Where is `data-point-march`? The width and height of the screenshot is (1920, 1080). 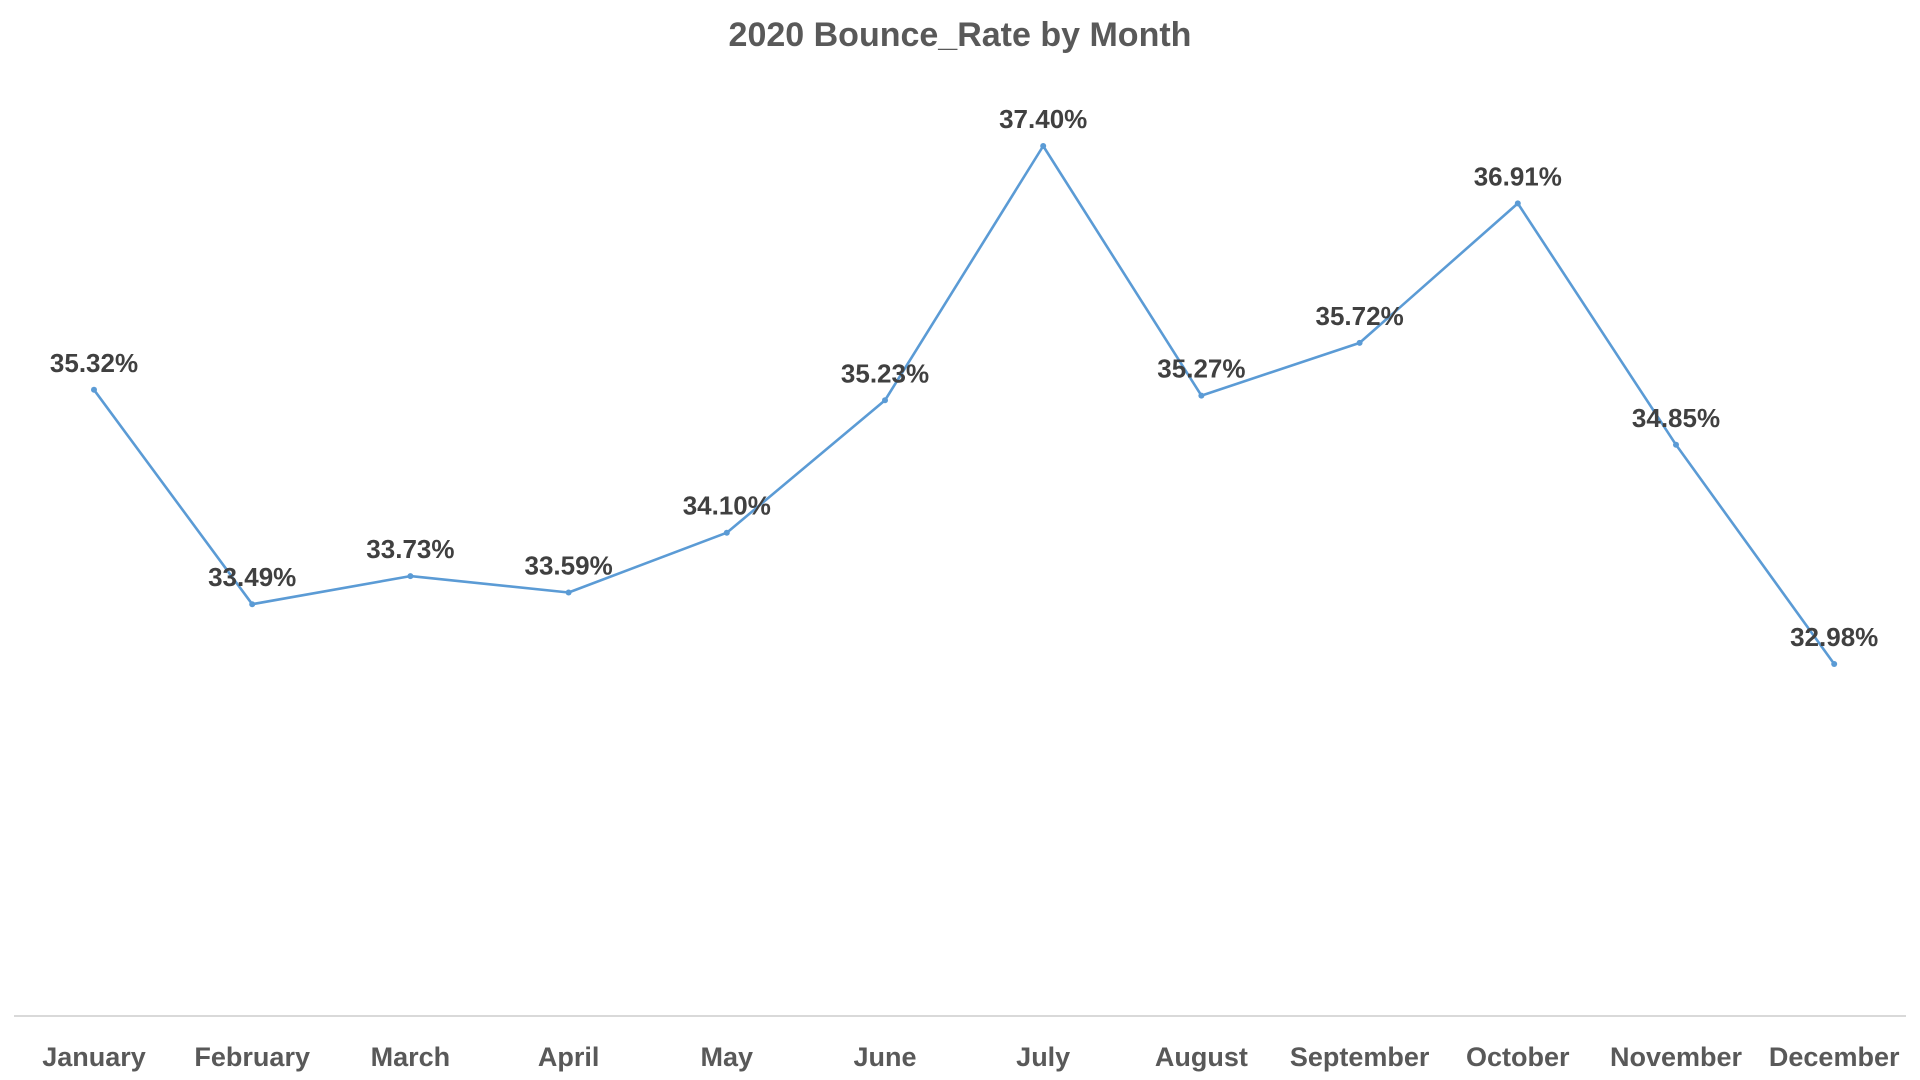
data-point-march is located at coordinates (410, 576).